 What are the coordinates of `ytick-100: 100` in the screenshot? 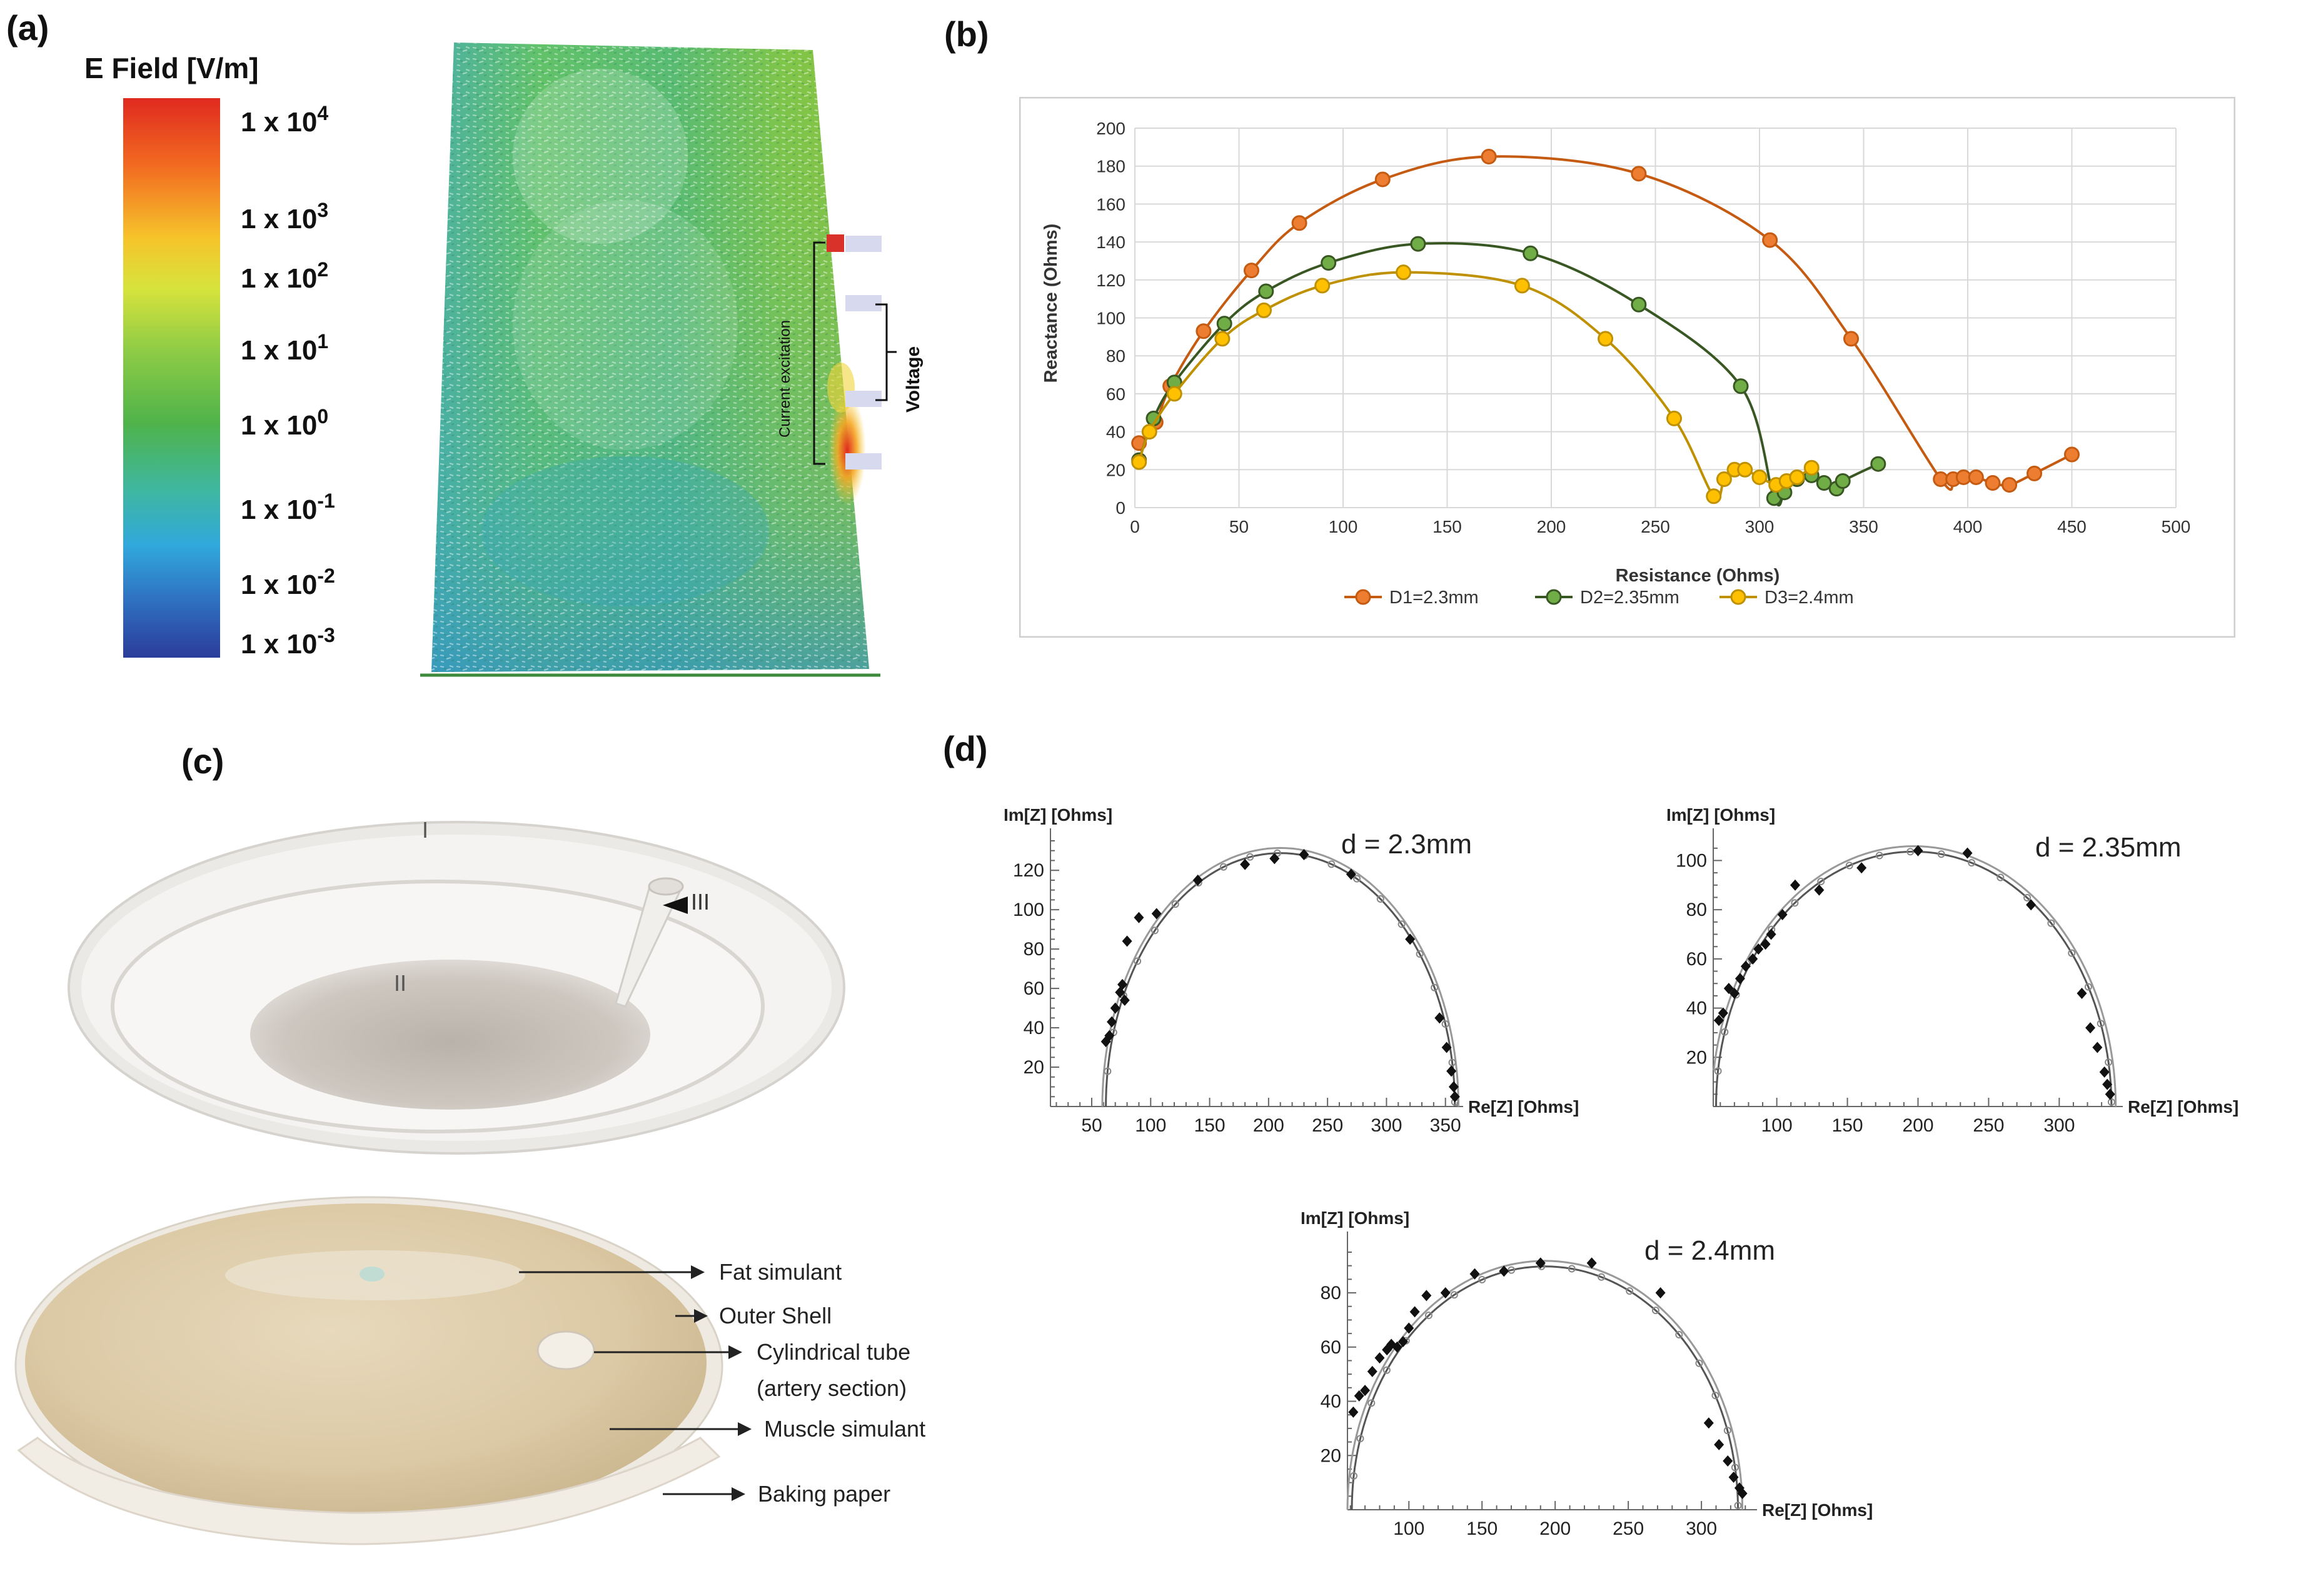 It's located at (1028, 910).